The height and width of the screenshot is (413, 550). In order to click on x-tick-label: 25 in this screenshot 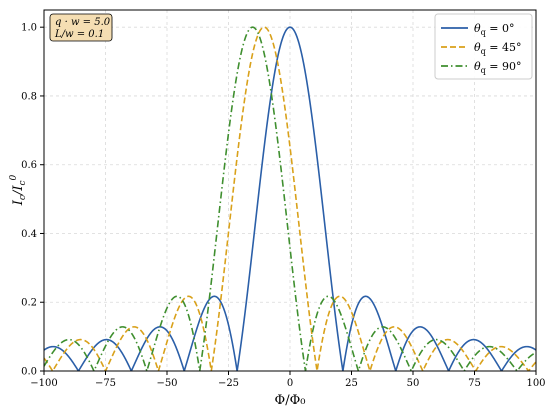, I will do `click(351, 383)`.